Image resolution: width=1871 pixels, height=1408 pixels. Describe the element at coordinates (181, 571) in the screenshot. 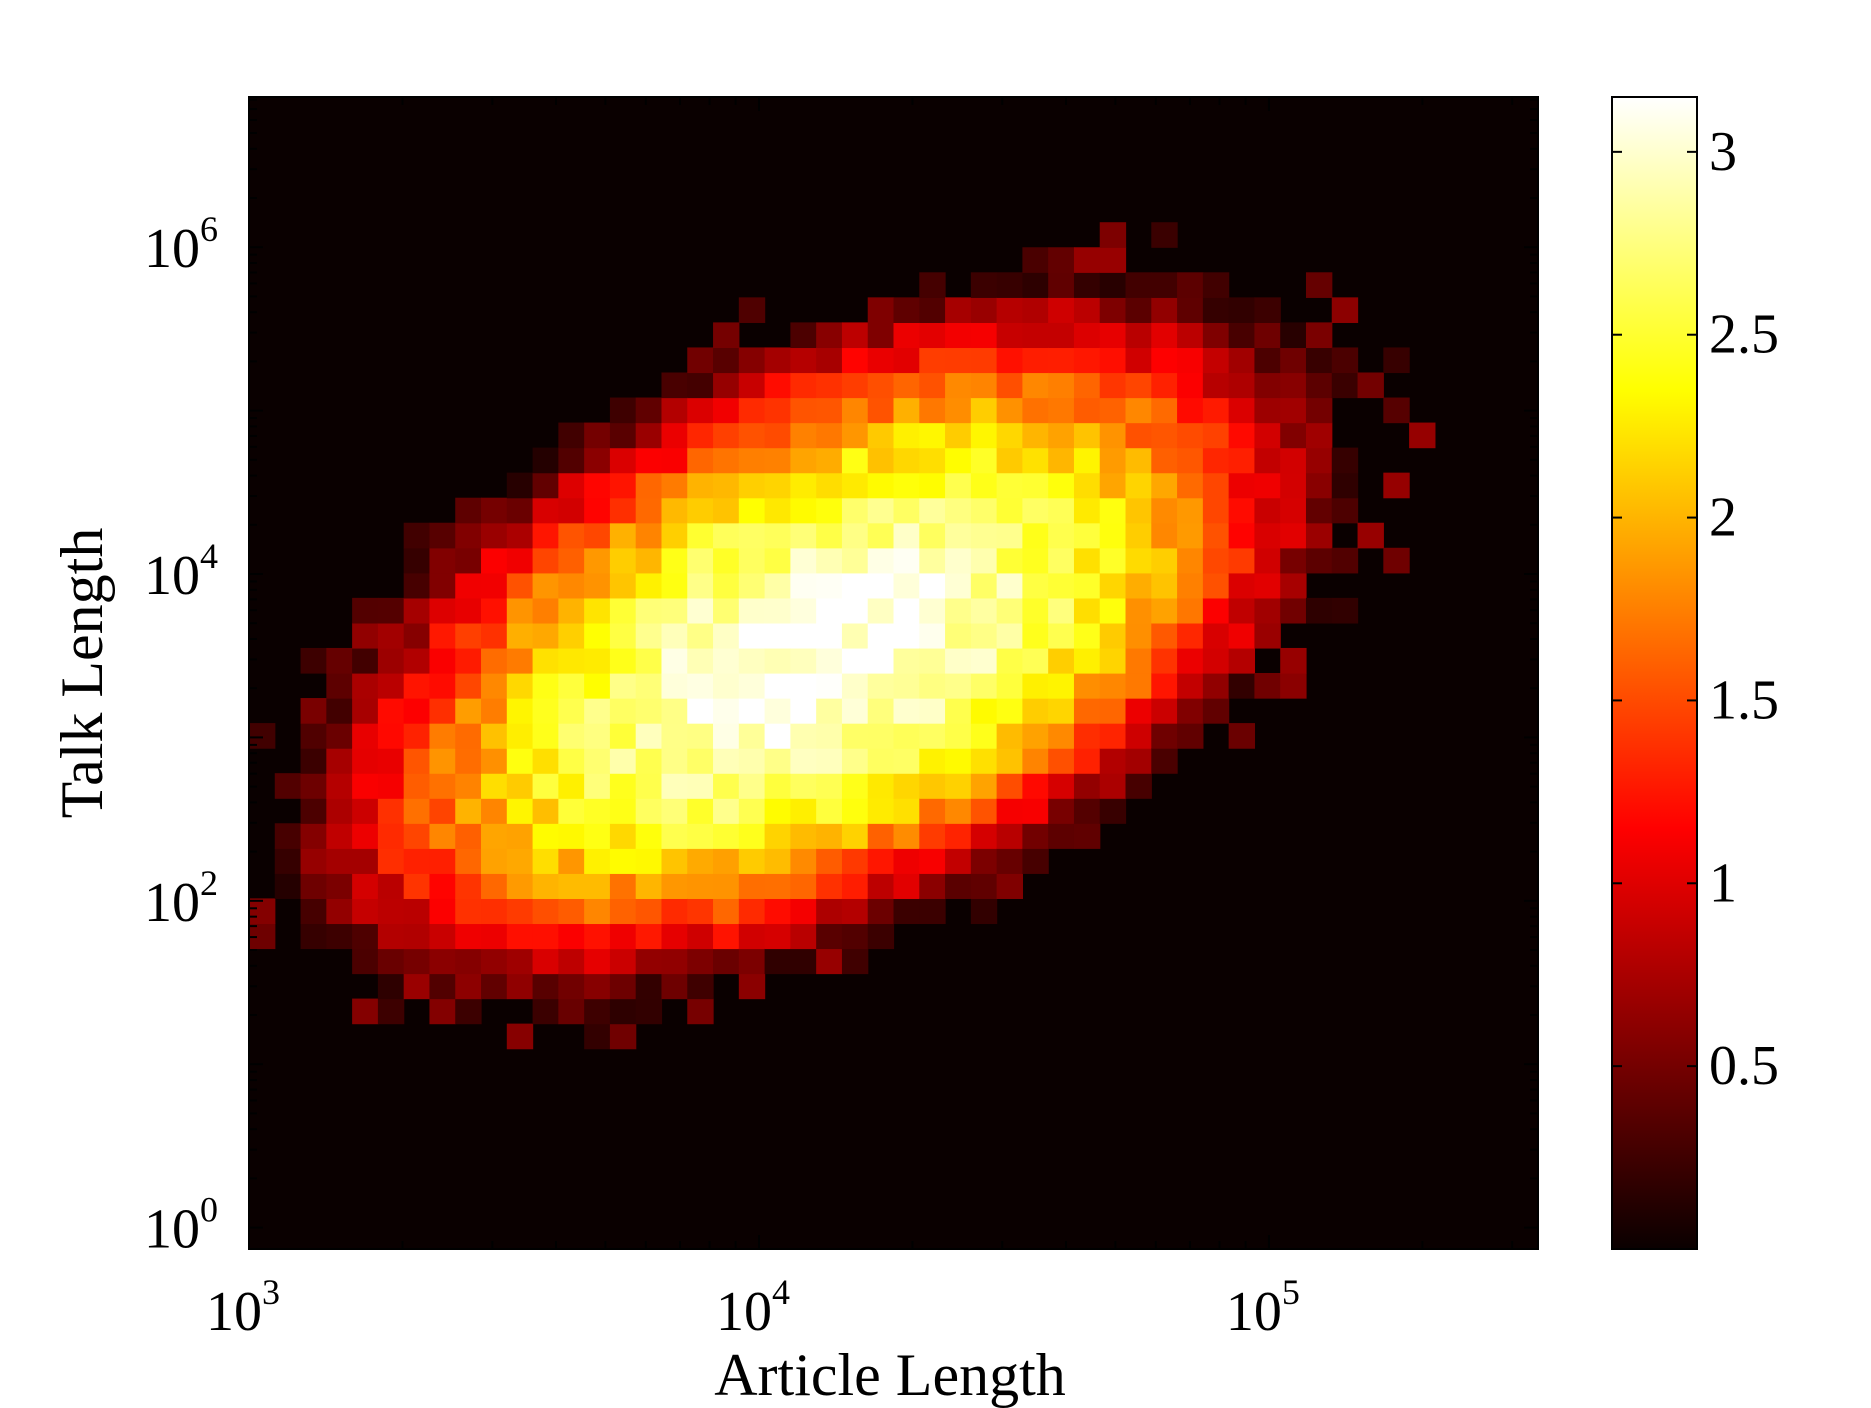

I see `y-tick-label: 104` at that location.